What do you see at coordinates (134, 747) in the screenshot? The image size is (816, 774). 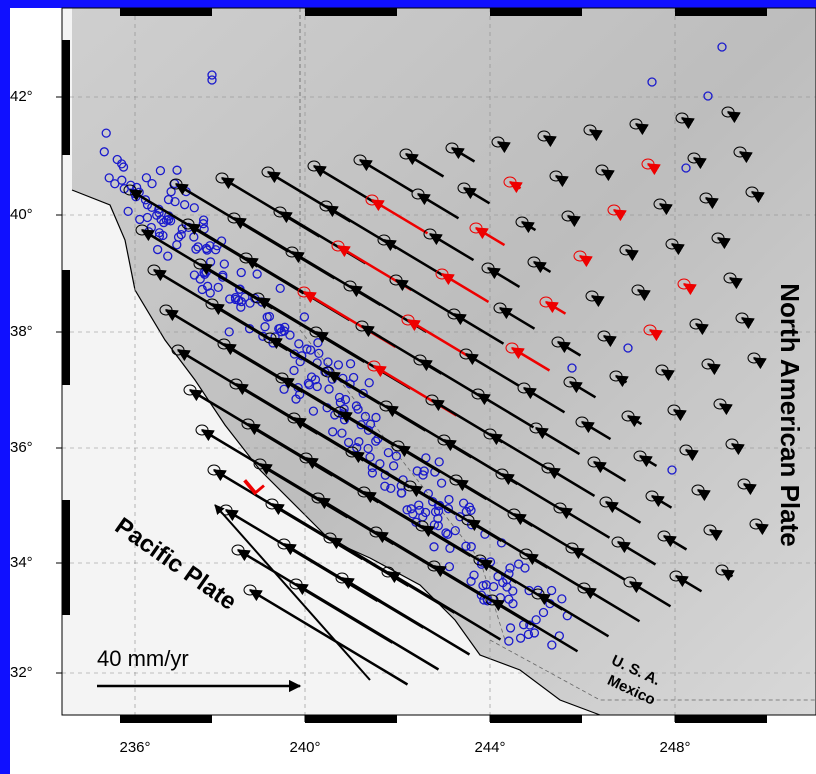 I see `lon-label: 236°` at bounding box center [134, 747].